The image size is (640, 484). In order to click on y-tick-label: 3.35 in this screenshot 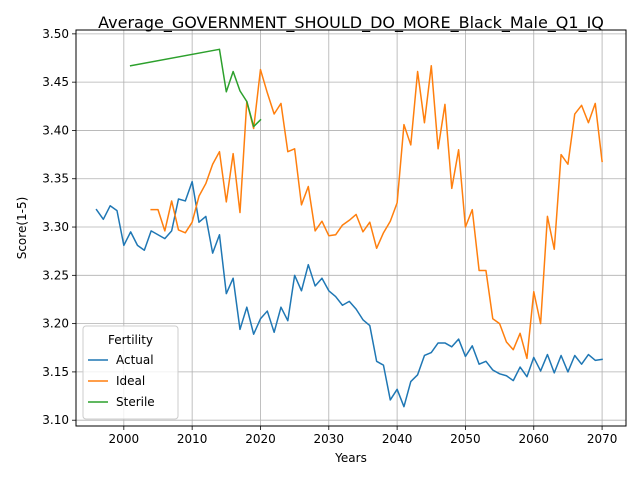, I will do `click(55, 179)`.